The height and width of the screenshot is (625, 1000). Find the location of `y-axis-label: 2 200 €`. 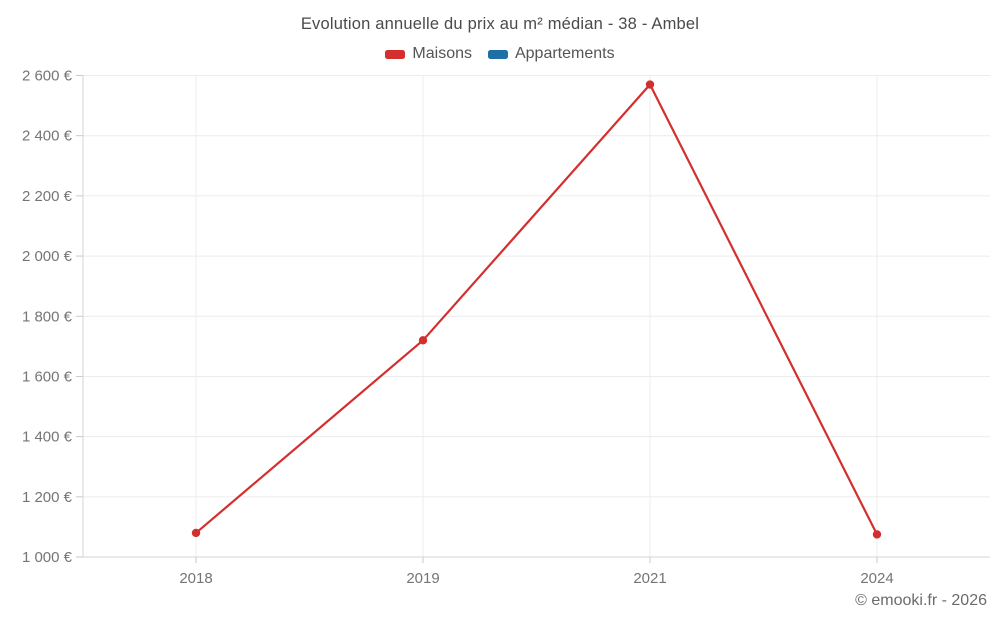

y-axis-label: 2 200 € is located at coordinates (47, 196).